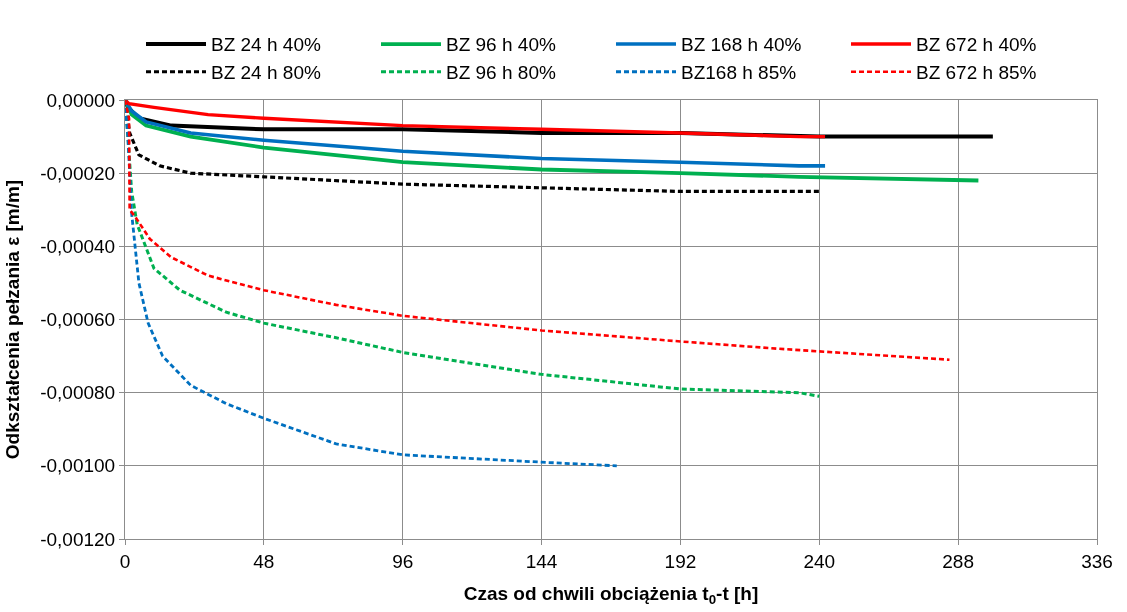 This screenshot has height=612, width=1127. What do you see at coordinates (541, 561) in the screenshot?
I see `x-tick-label: 144` at bounding box center [541, 561].